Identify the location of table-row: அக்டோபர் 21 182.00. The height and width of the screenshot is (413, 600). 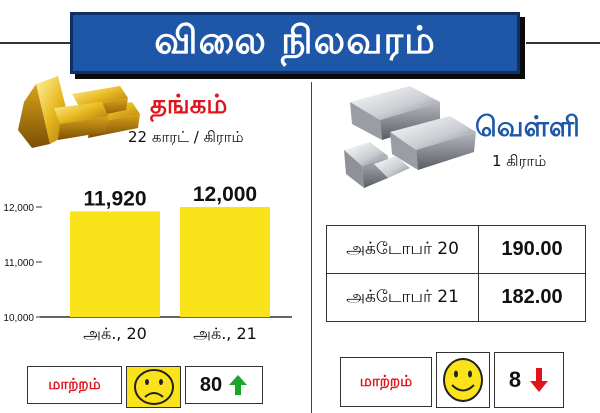
(456, 297).